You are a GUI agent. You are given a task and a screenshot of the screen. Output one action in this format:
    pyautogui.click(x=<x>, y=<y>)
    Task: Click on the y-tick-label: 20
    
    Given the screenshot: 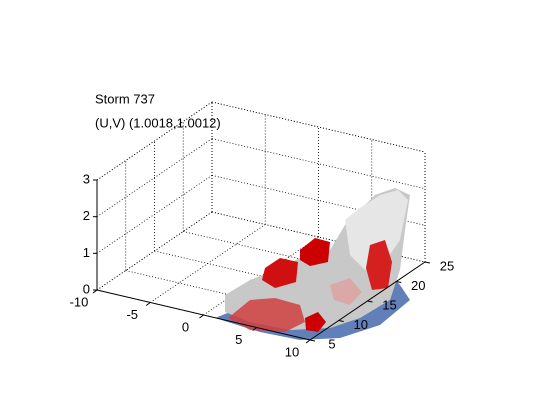 What is the action you would take?
    pyautogui.click(x=418, y=285)
    